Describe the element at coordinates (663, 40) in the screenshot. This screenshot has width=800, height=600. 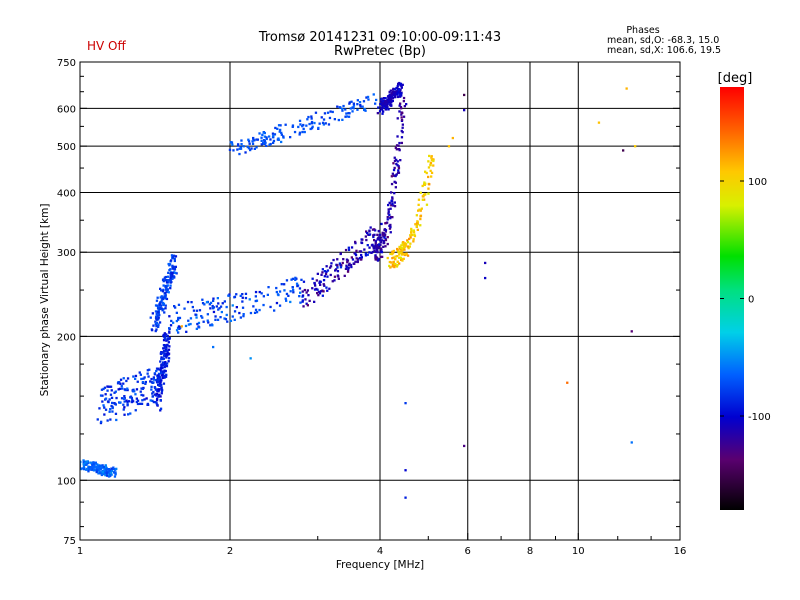
I see `phase-stat-o: mean, sd,O: -68.3, 15.0` at that location.